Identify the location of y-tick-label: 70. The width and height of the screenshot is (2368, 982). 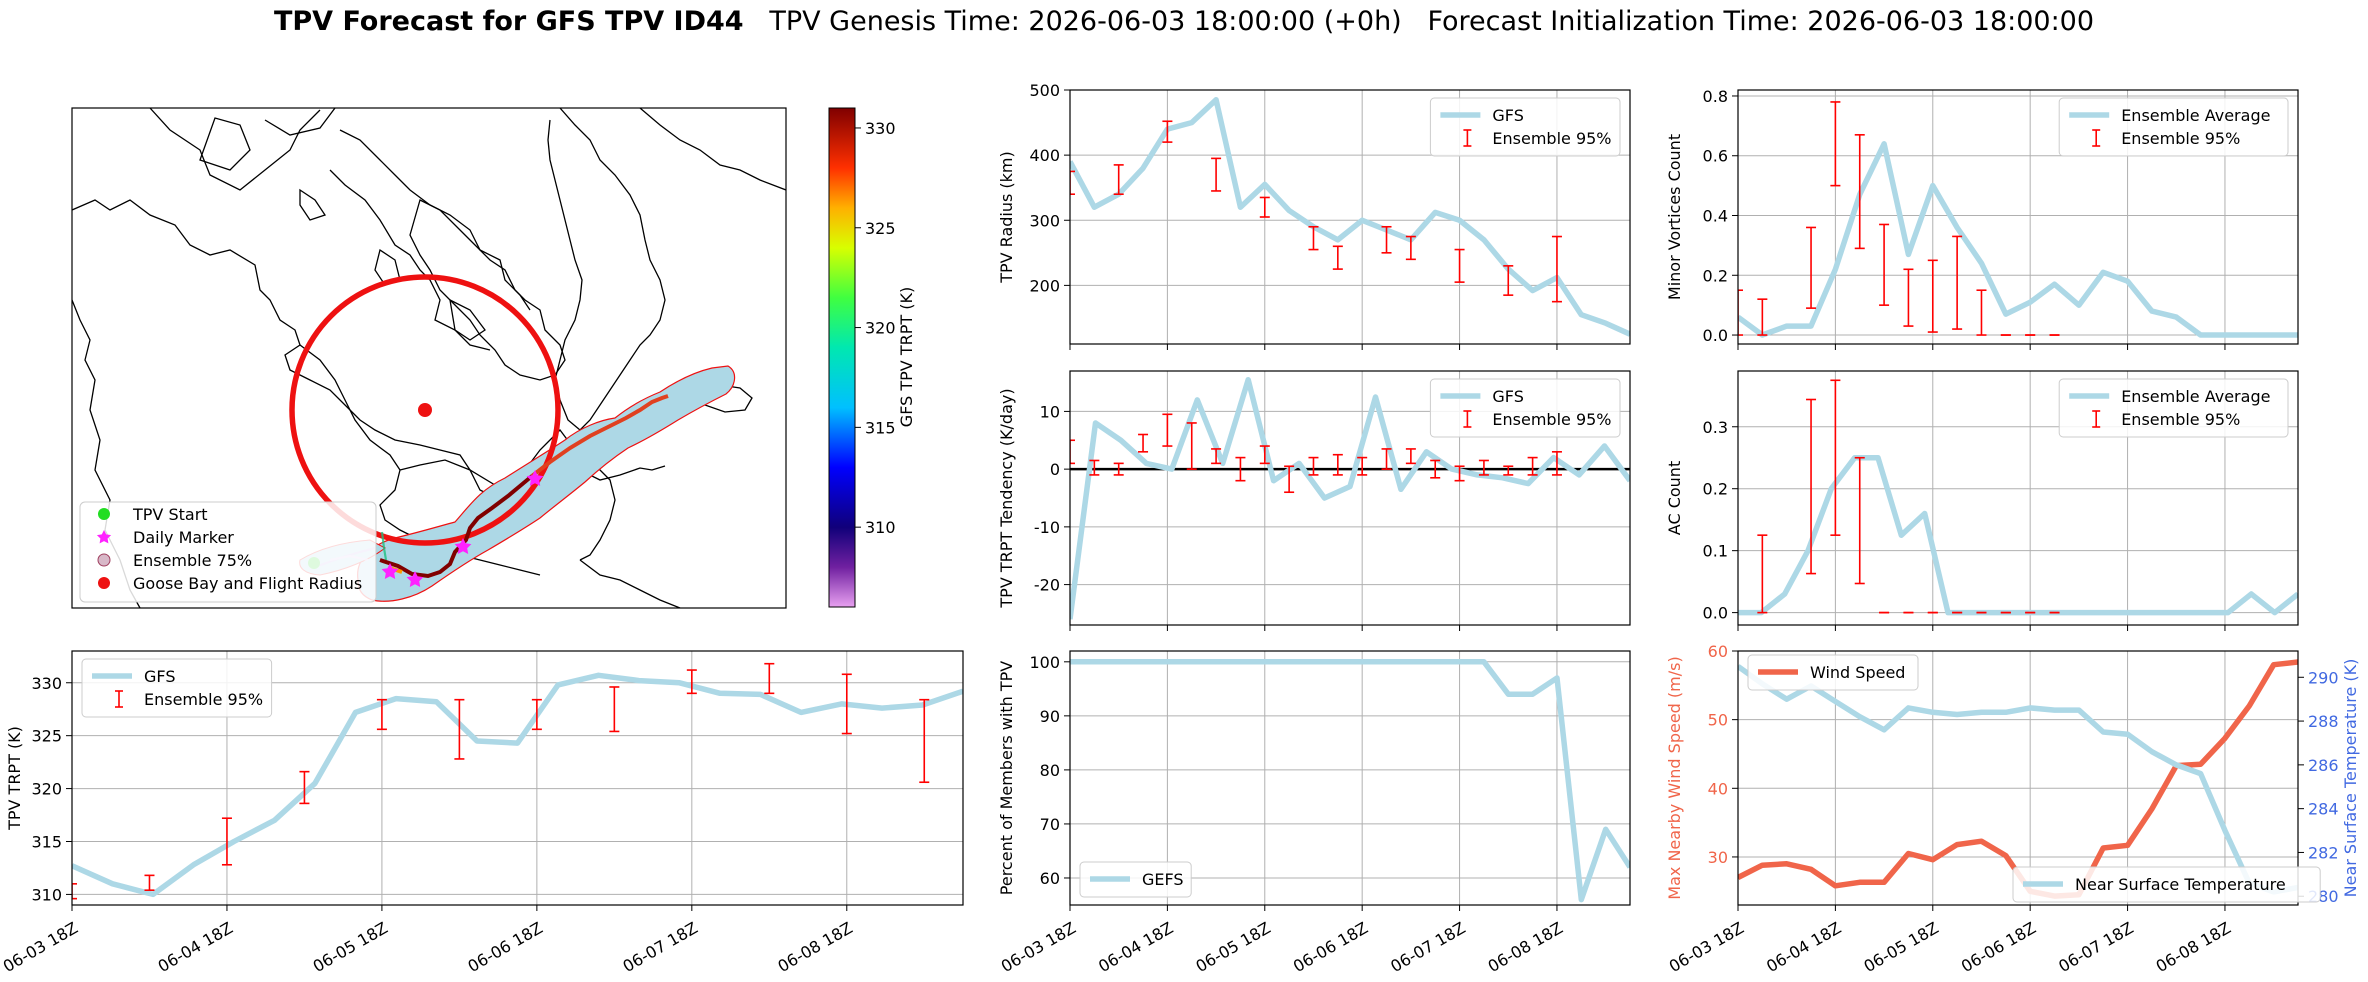
(1050, 824).